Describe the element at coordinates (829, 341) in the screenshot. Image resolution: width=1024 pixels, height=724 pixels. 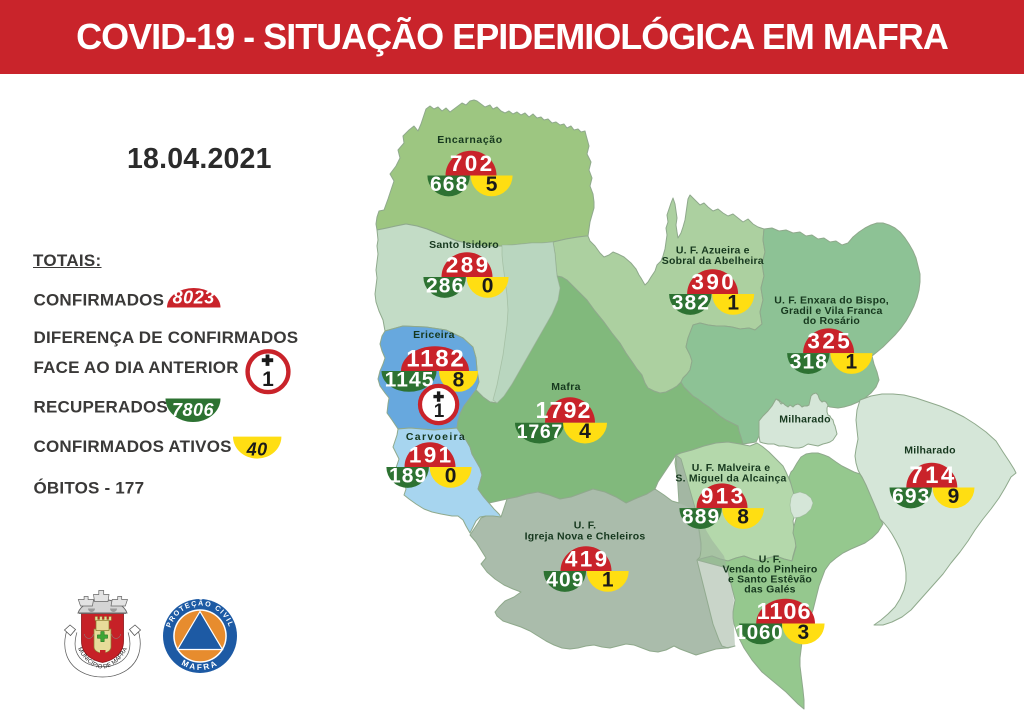
I see `svg-text: 325` at that location.